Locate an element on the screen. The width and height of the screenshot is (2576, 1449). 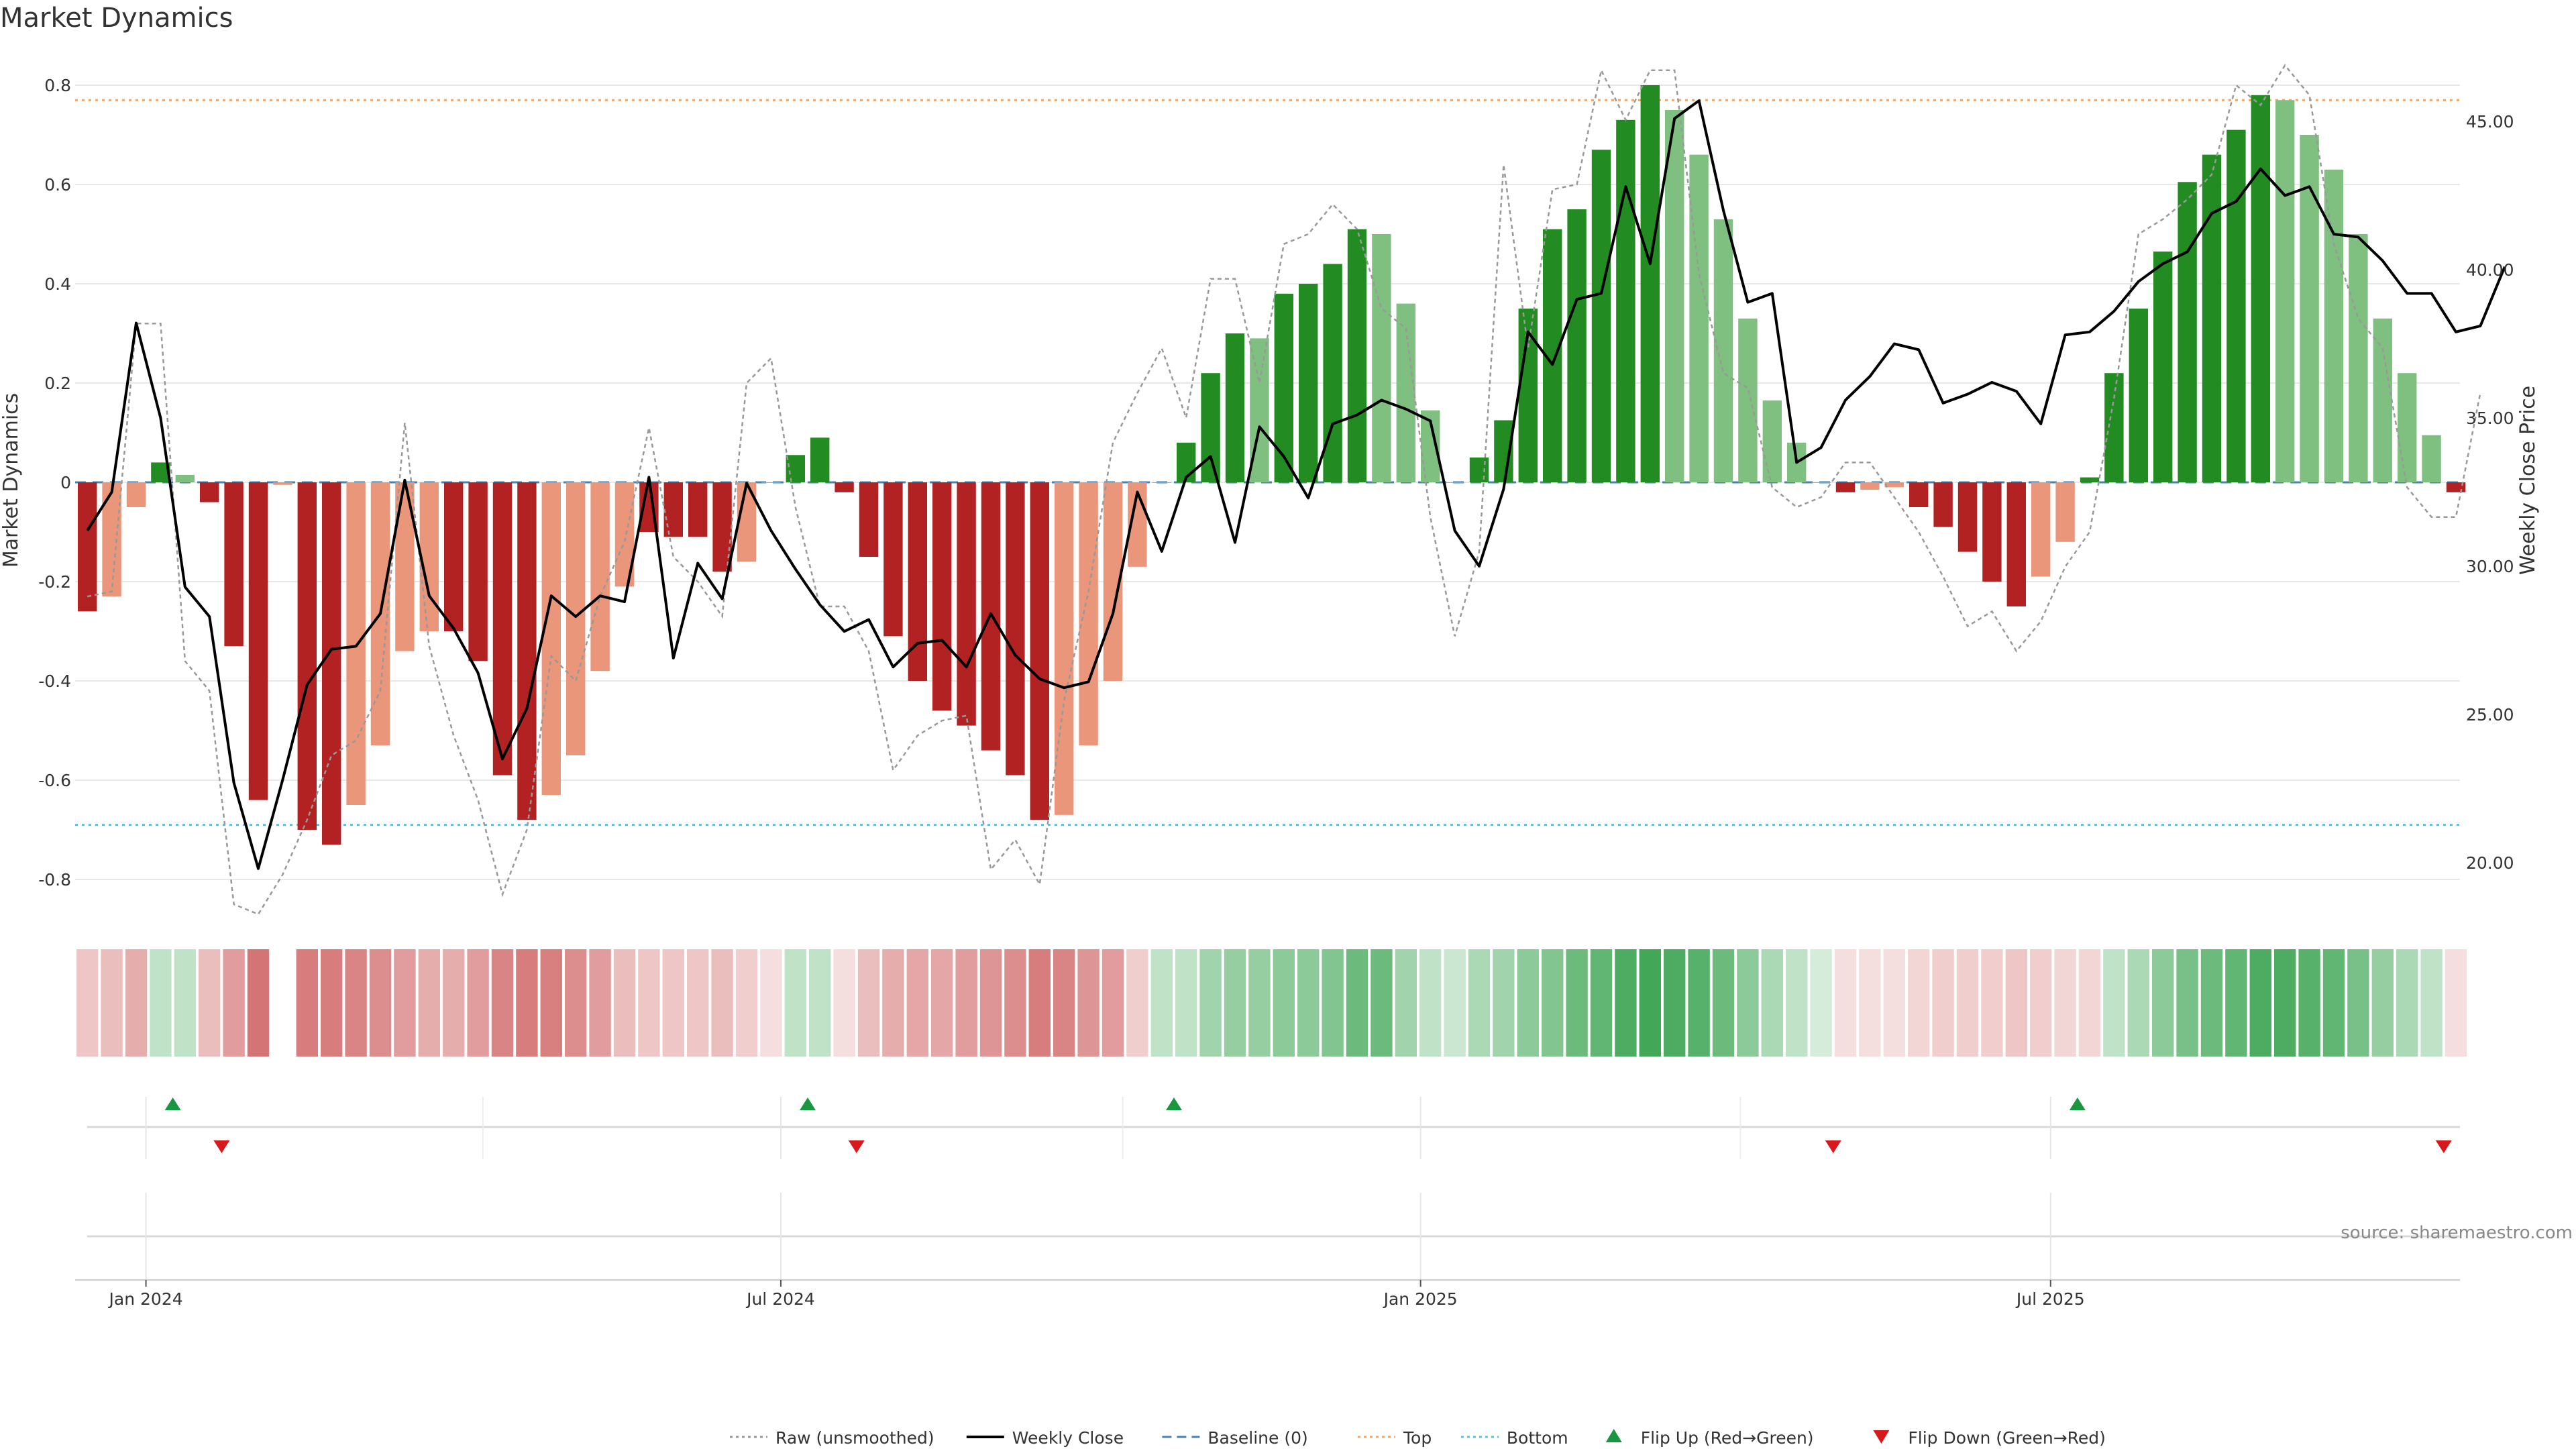
y-tick-label: 0.4 is located at coordinates (57, 284).